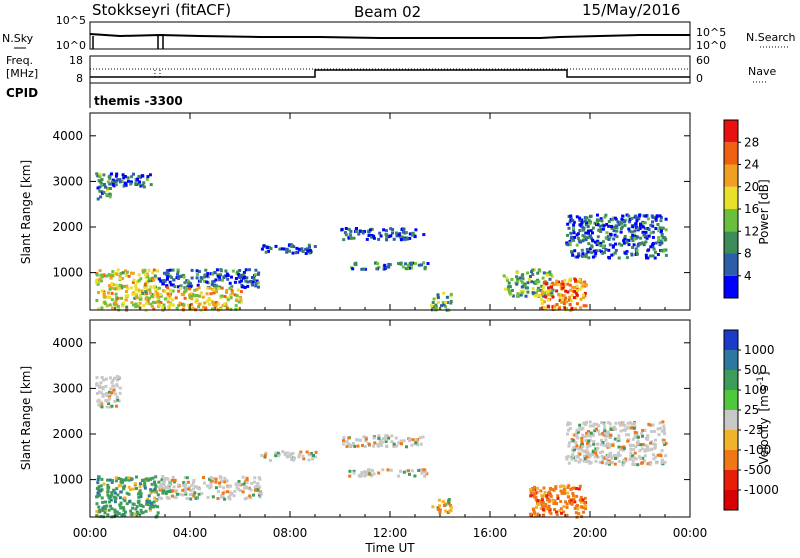 The height and width of the screenshot is (558, 800). What do you see at coordinates (748, 254) in the screenshot?
I see `colorbar-tick-label: 8` at bounding box center [748, 254].